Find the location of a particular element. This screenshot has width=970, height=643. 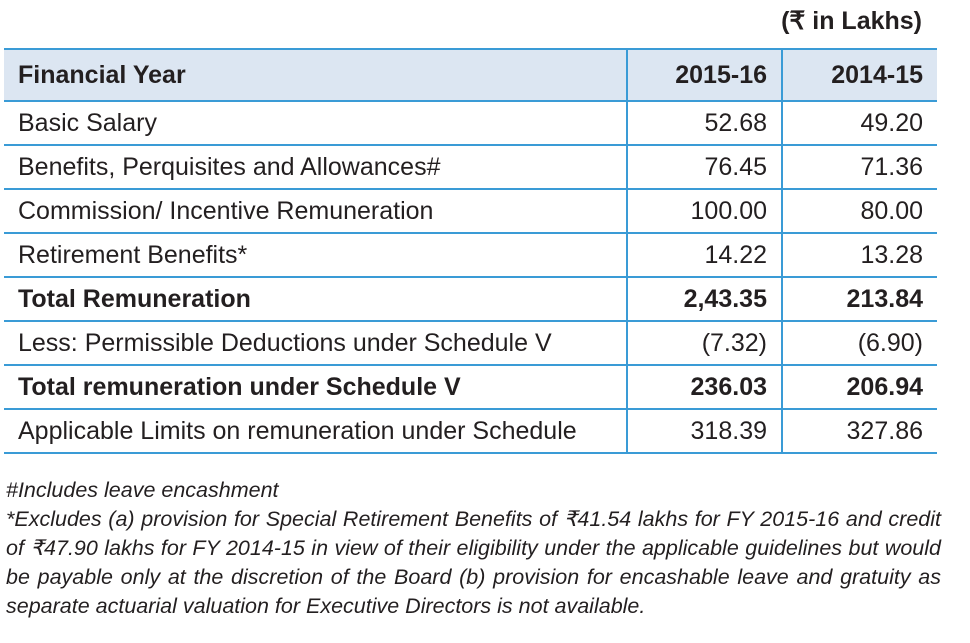

row-label: Retirement Benefits* is located at coordinates (315, 255).